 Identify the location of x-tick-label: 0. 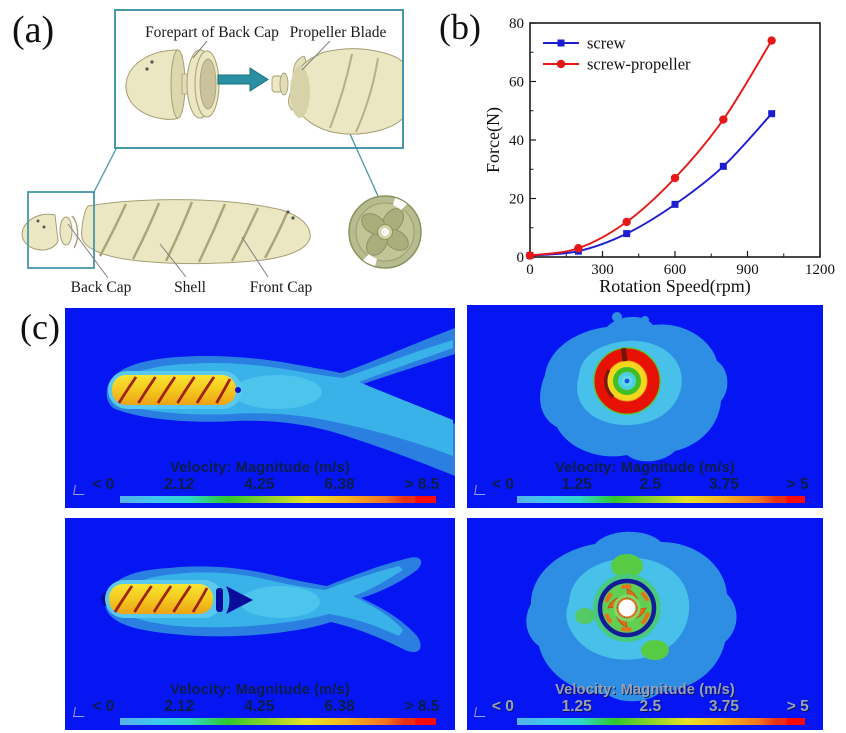
(530, 270).